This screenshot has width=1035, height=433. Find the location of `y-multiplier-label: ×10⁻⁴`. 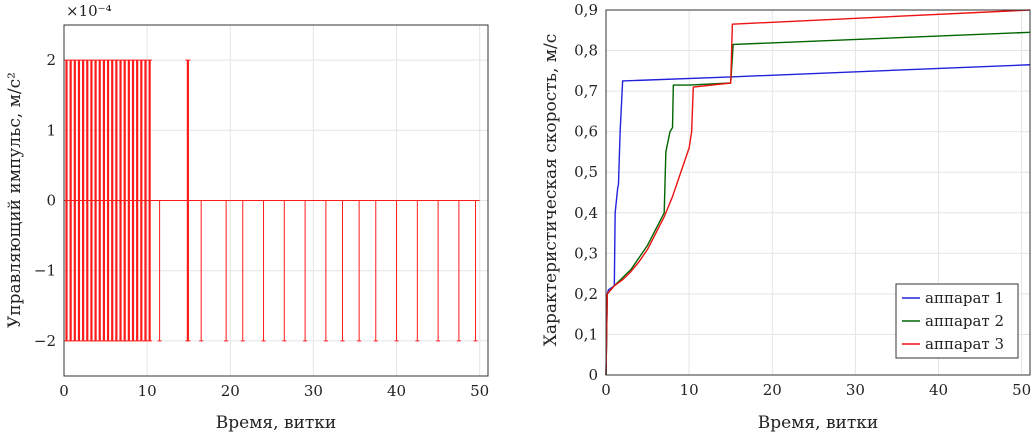

y-multiplier-label: ×10⁻⁴ is located at coordinates (89, 11).